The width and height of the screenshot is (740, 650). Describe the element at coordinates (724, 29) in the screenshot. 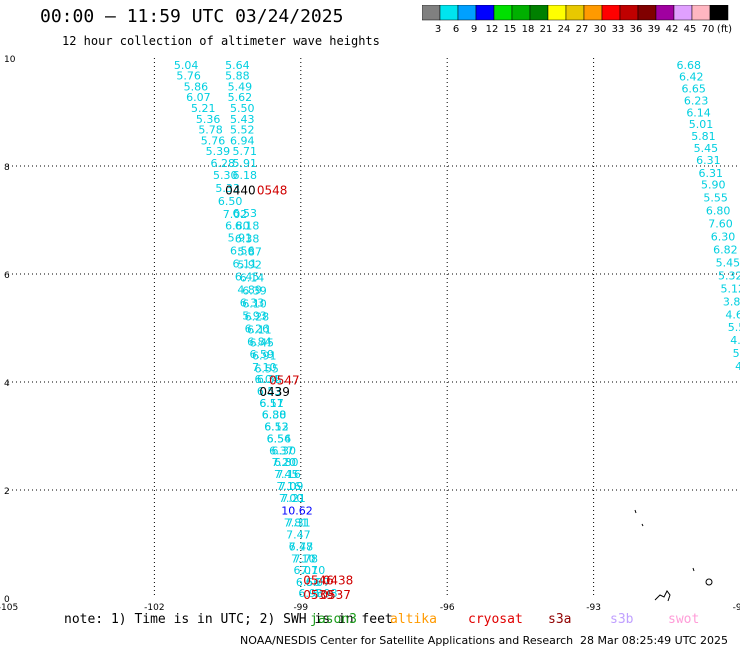

I see `colorbar-unit-label: (ft)` at that location.